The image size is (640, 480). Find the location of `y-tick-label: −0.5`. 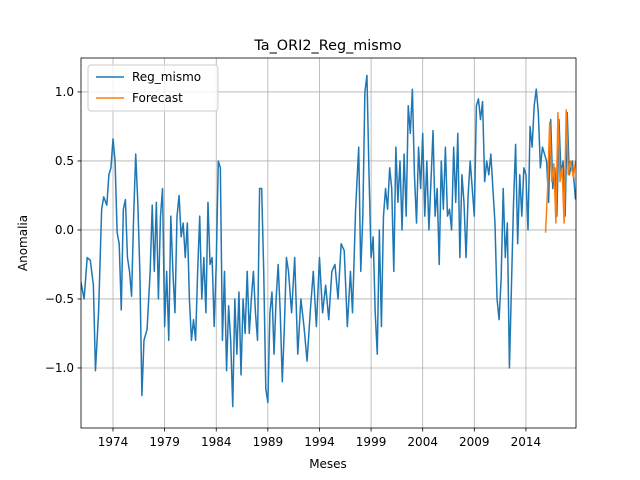

y-tick-label: −0.5 is located at coordinates (59, 299).